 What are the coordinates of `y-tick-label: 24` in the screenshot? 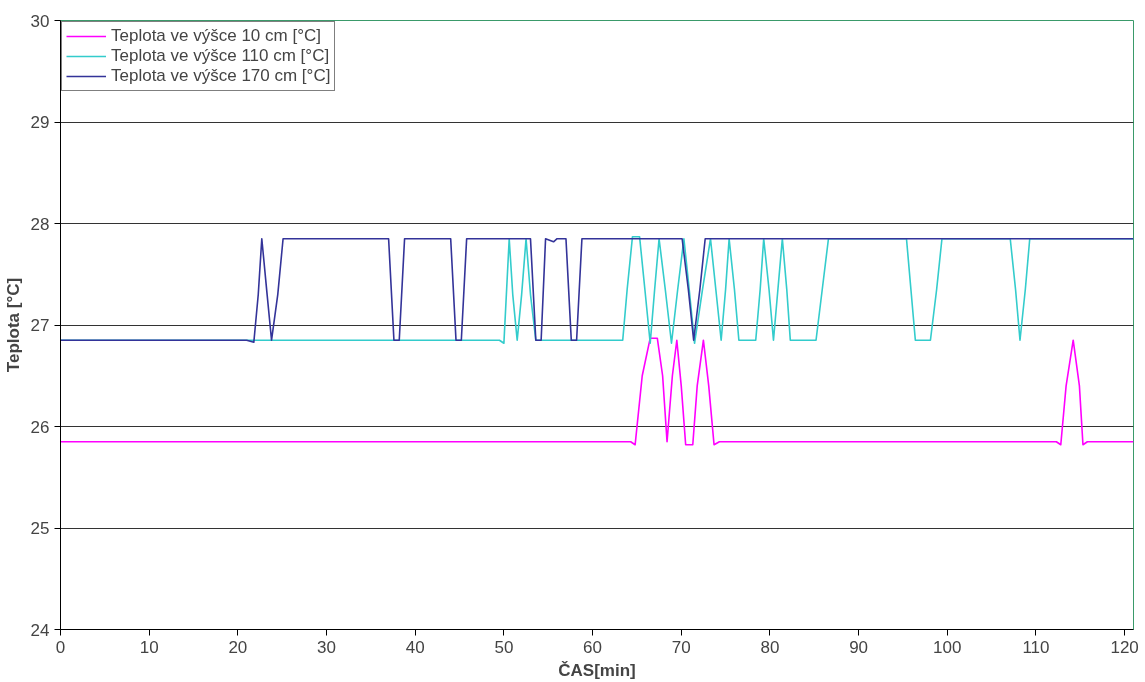 It's located at (40, 630).